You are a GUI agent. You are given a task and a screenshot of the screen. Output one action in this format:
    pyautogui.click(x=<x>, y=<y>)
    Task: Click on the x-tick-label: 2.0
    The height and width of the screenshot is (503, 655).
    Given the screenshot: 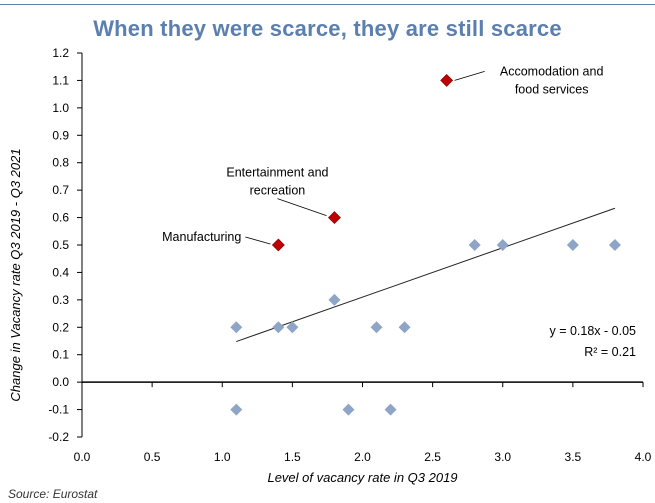 What is the action you would take?
    pyautogui.click(x=362, y=457)
    